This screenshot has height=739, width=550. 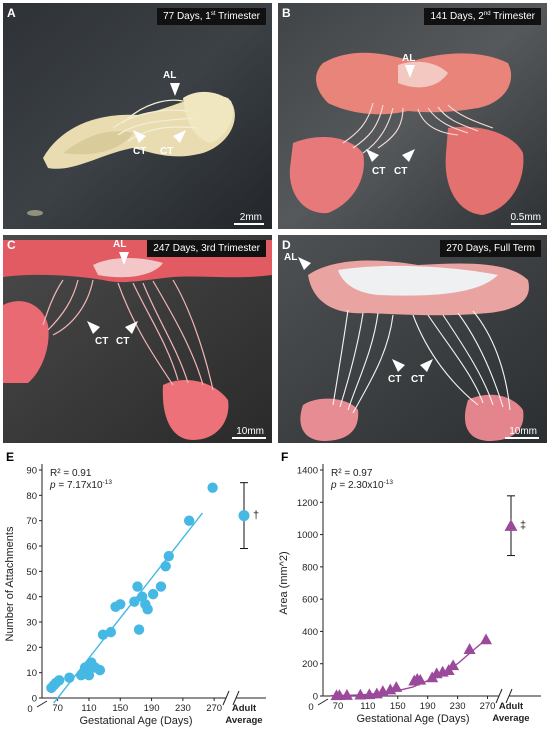 I want to click on scale-label-d: 10mm, so click(x=523, y=431).